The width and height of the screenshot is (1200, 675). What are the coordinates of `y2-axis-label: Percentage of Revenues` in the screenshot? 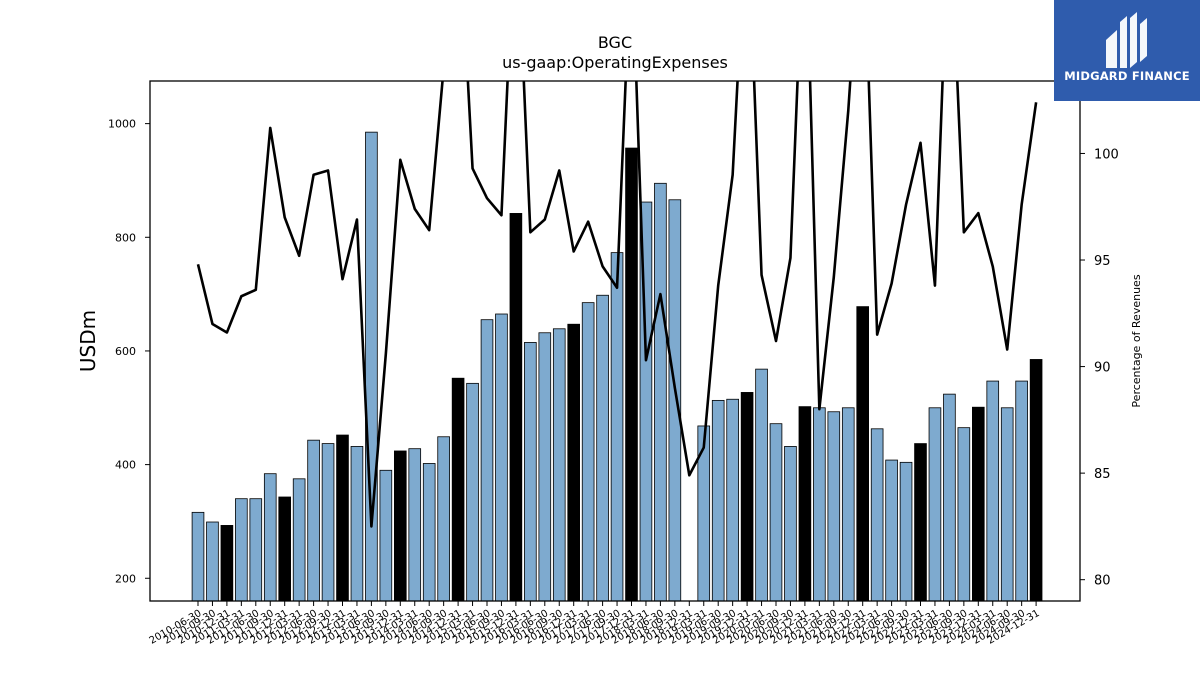 It's located at (1136, 340).